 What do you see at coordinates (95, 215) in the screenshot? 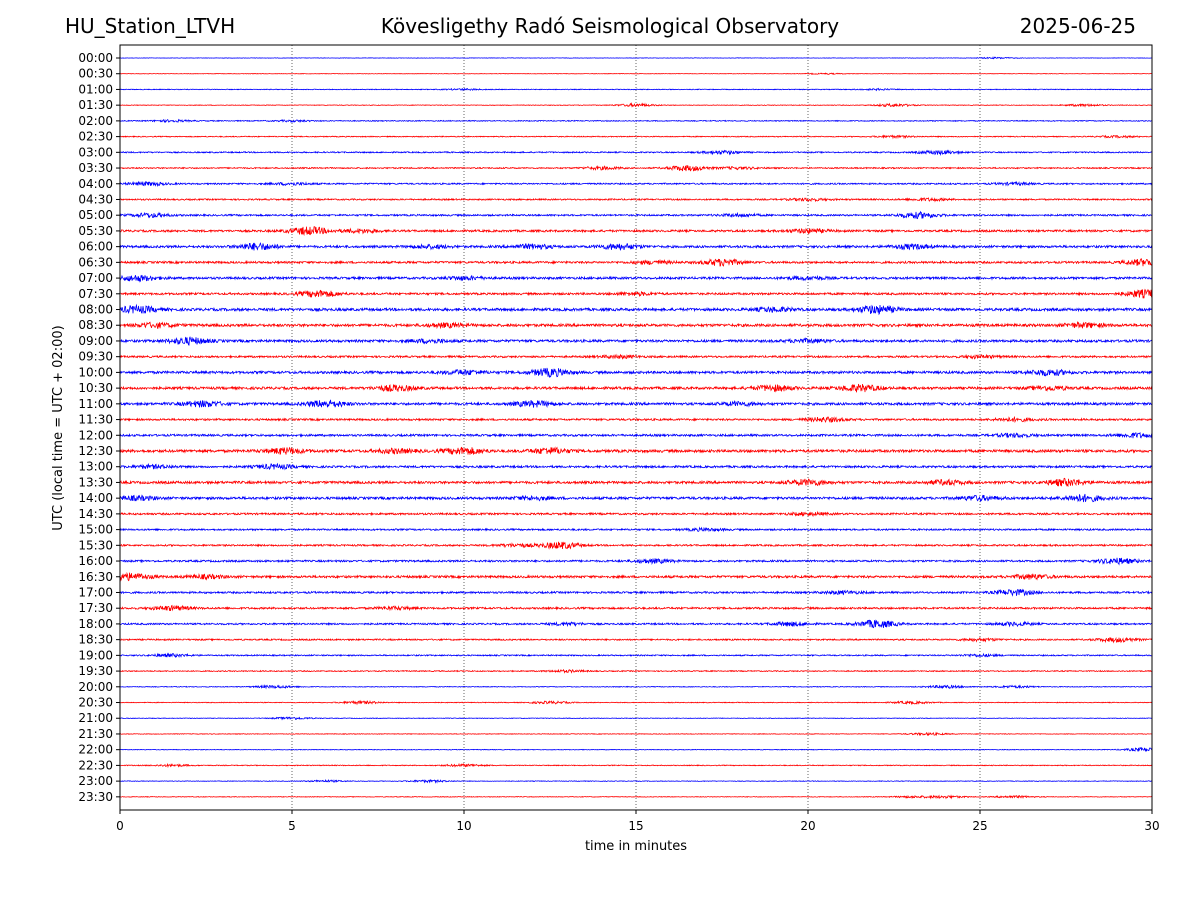
I see `y-tick-label: 05:00` at bounding box center [95, 215].